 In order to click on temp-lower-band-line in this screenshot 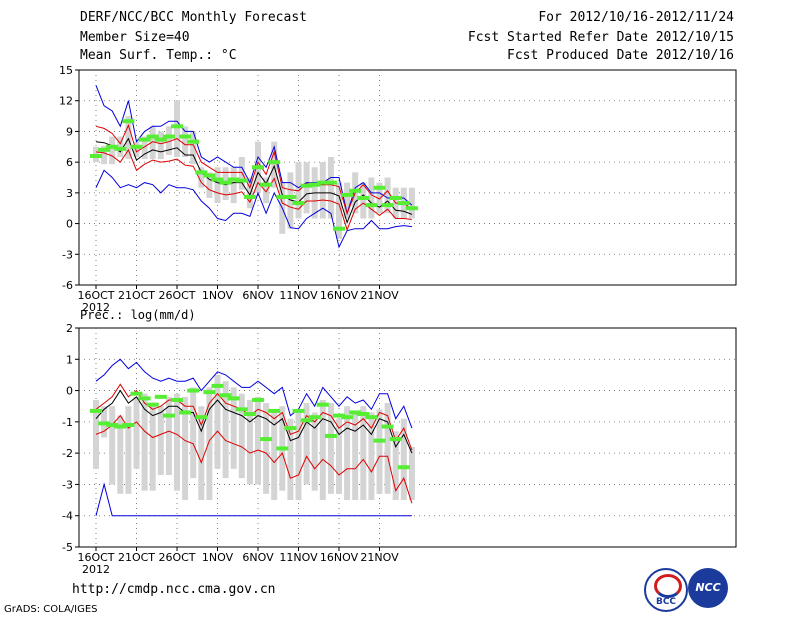, I will do `click(253, 190)`.